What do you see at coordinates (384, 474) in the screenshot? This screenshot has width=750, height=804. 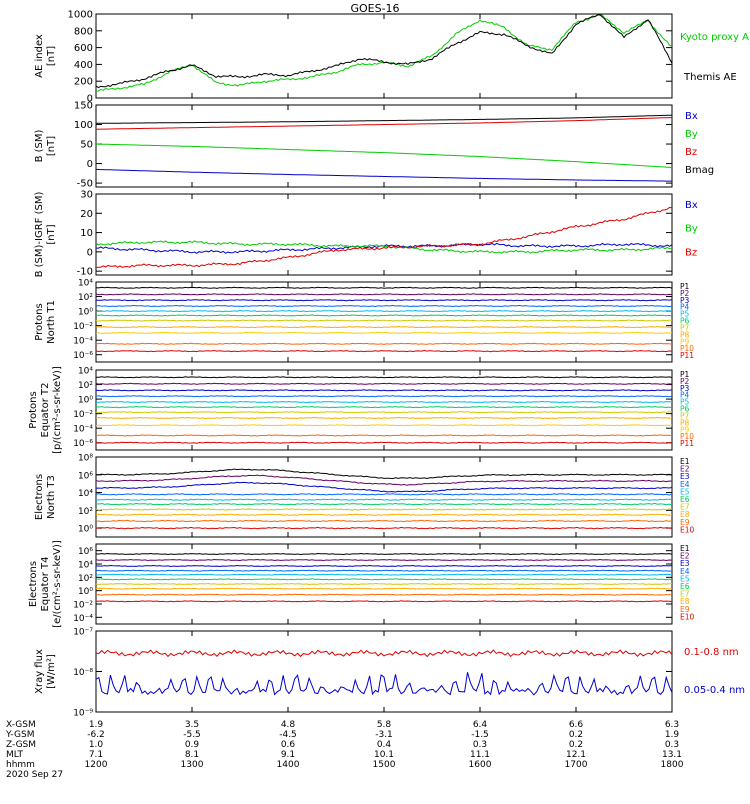 I see `series-line-e1` at bounding box center [384, 474].